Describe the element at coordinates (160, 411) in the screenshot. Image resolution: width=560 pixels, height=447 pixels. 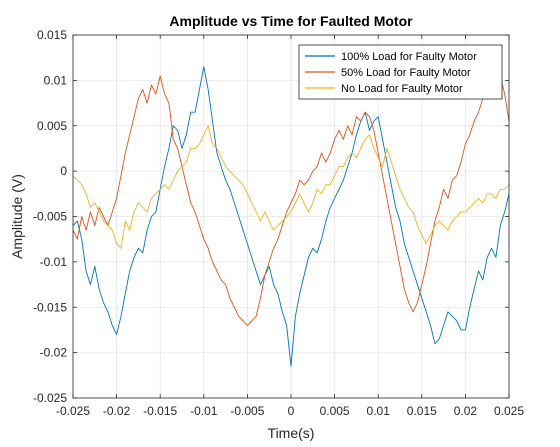
I see `x-tick-label: -0.015` at that location.